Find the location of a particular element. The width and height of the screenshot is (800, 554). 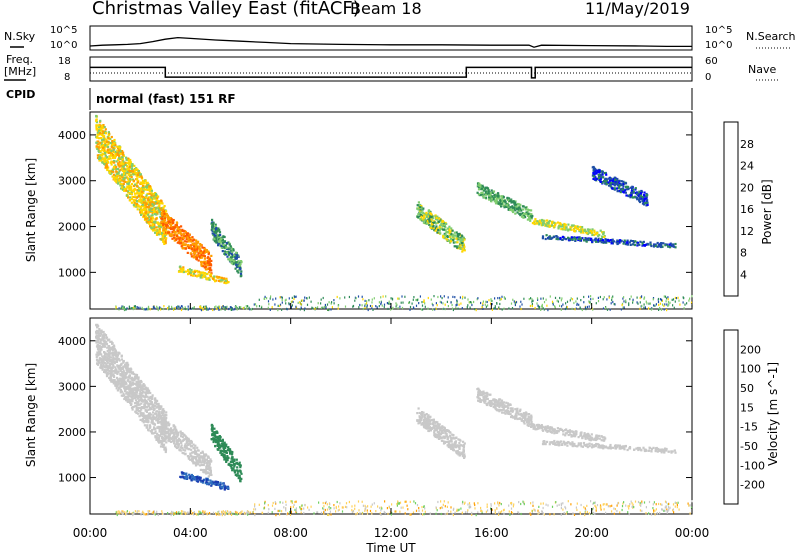

beam-label: Beam 18 is located at coordinates (386, 9).